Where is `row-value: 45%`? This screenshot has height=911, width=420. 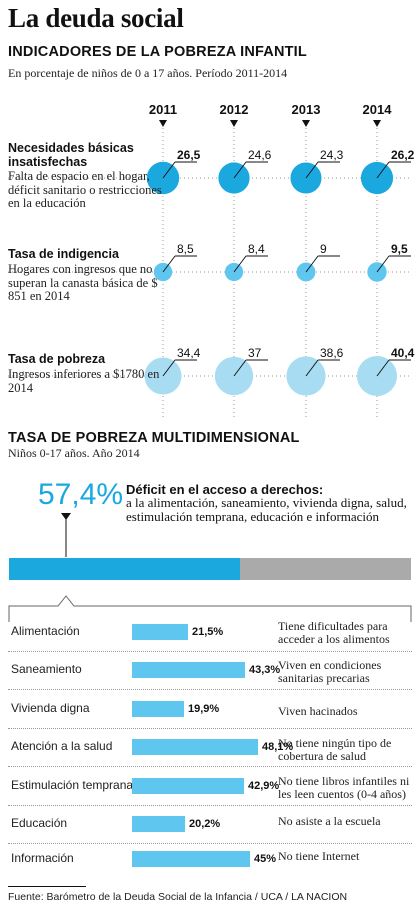 row-value: 45% is located at coordinates (265, 859).